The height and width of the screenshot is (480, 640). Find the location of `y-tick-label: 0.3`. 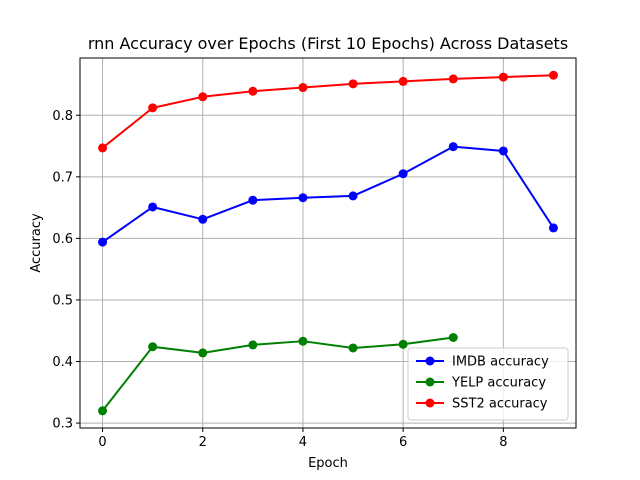

y-tick-label: 0.3 is located at coordinates (62, 424).